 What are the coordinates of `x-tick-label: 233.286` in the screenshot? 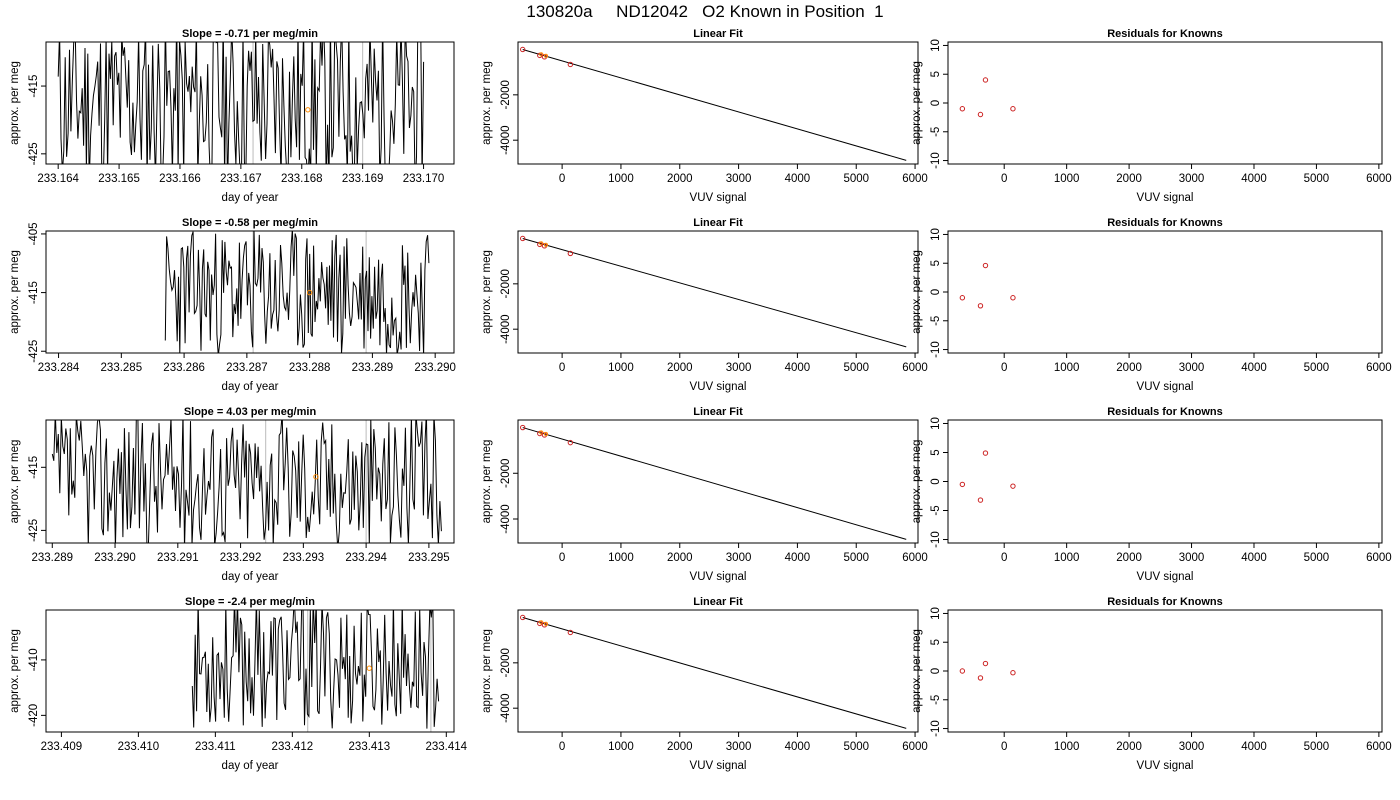 It's located at (184, 368).